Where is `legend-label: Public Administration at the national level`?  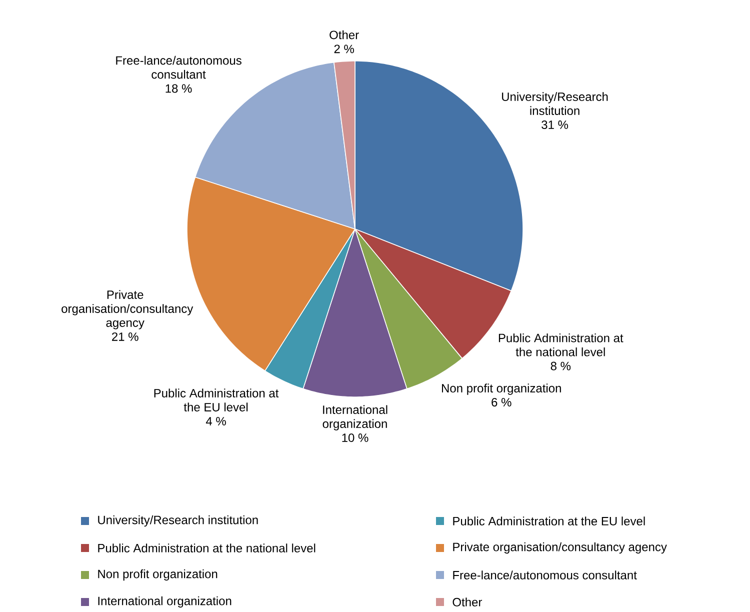
legend-label: Public Administration at the national level is located at coordinates (207, 548).